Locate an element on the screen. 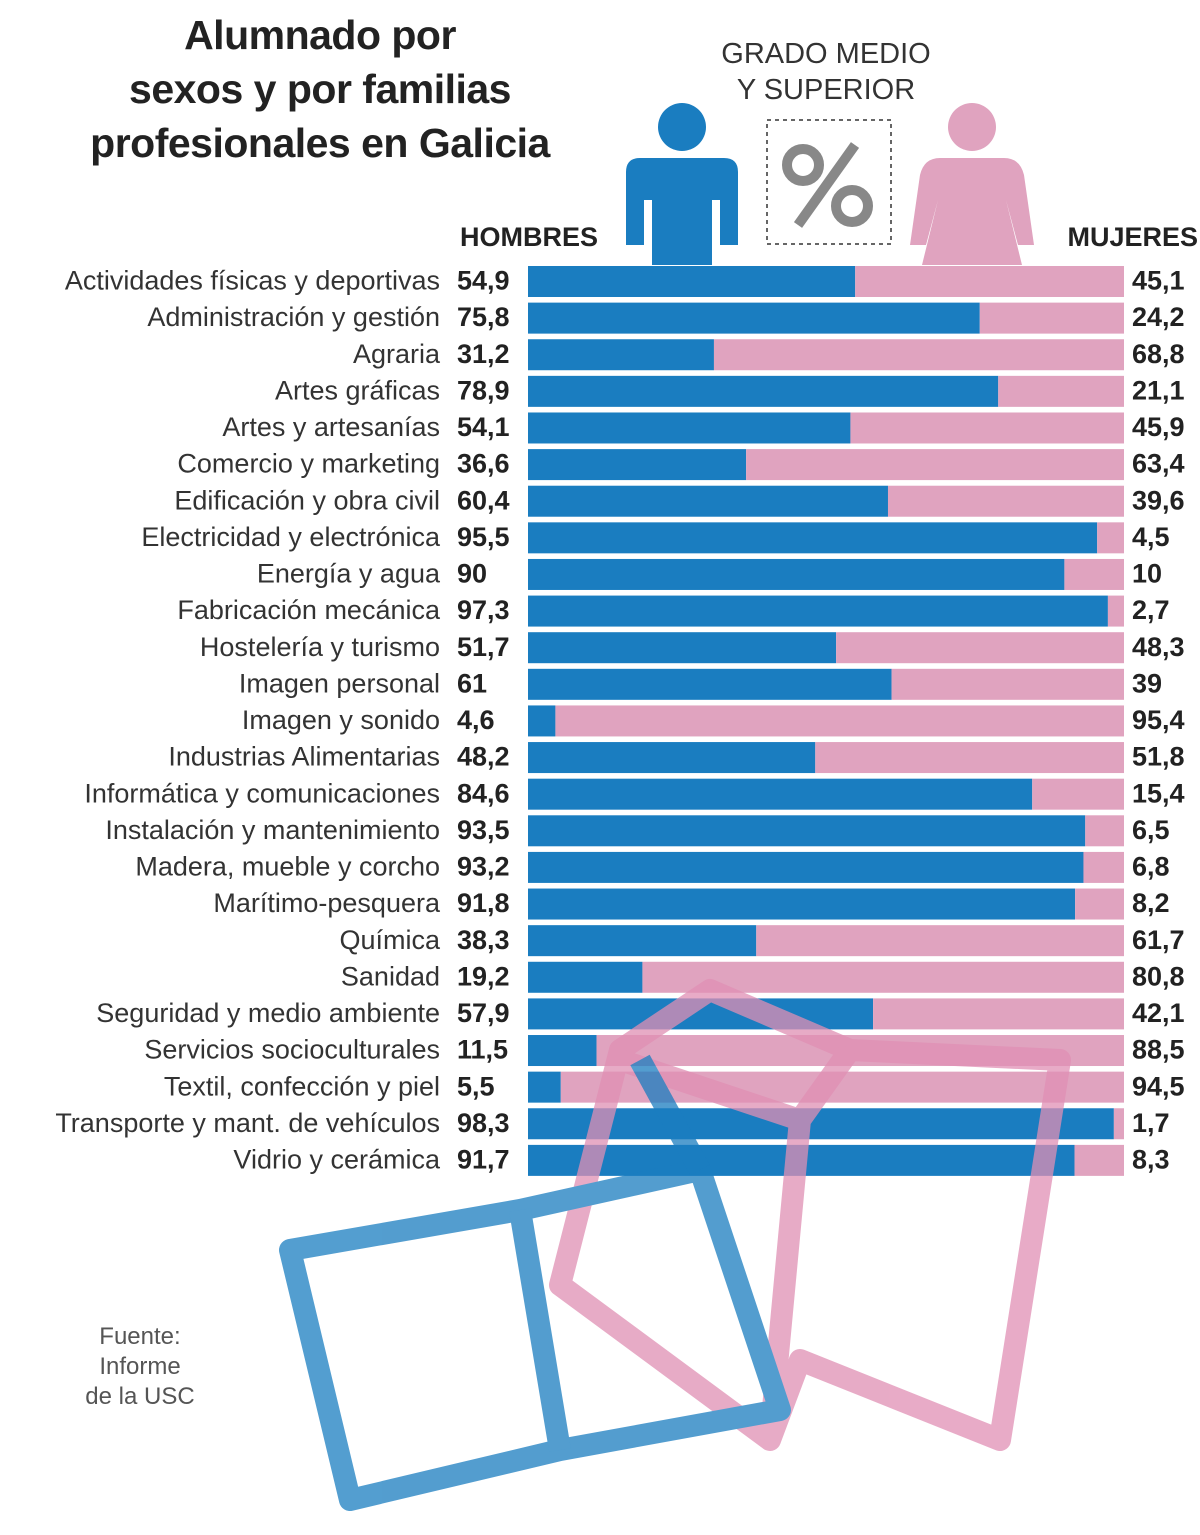  value-label: 21,1 is located at coordinates (1158, 390).